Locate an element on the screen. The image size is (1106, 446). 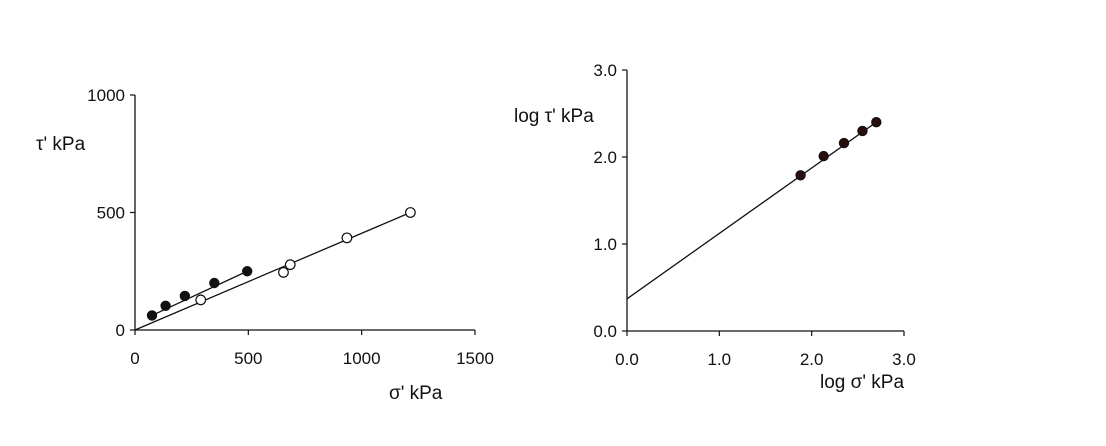
x-tick-label: 1500 is located at coordinates (475, 358).